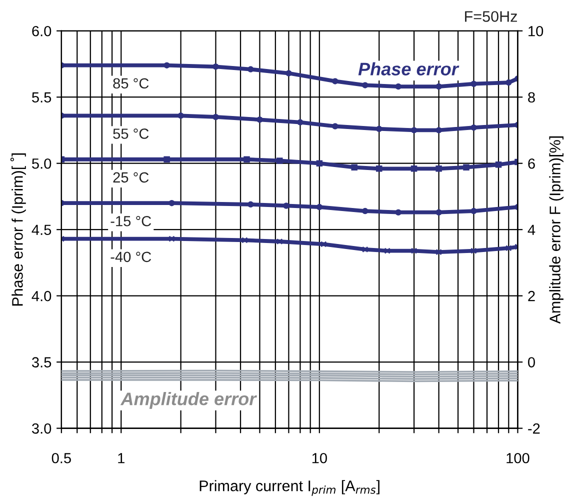 The width and height of the screenshot is (585, 498). I want to click on y-tick-label: 5.5, so click(42, 97).